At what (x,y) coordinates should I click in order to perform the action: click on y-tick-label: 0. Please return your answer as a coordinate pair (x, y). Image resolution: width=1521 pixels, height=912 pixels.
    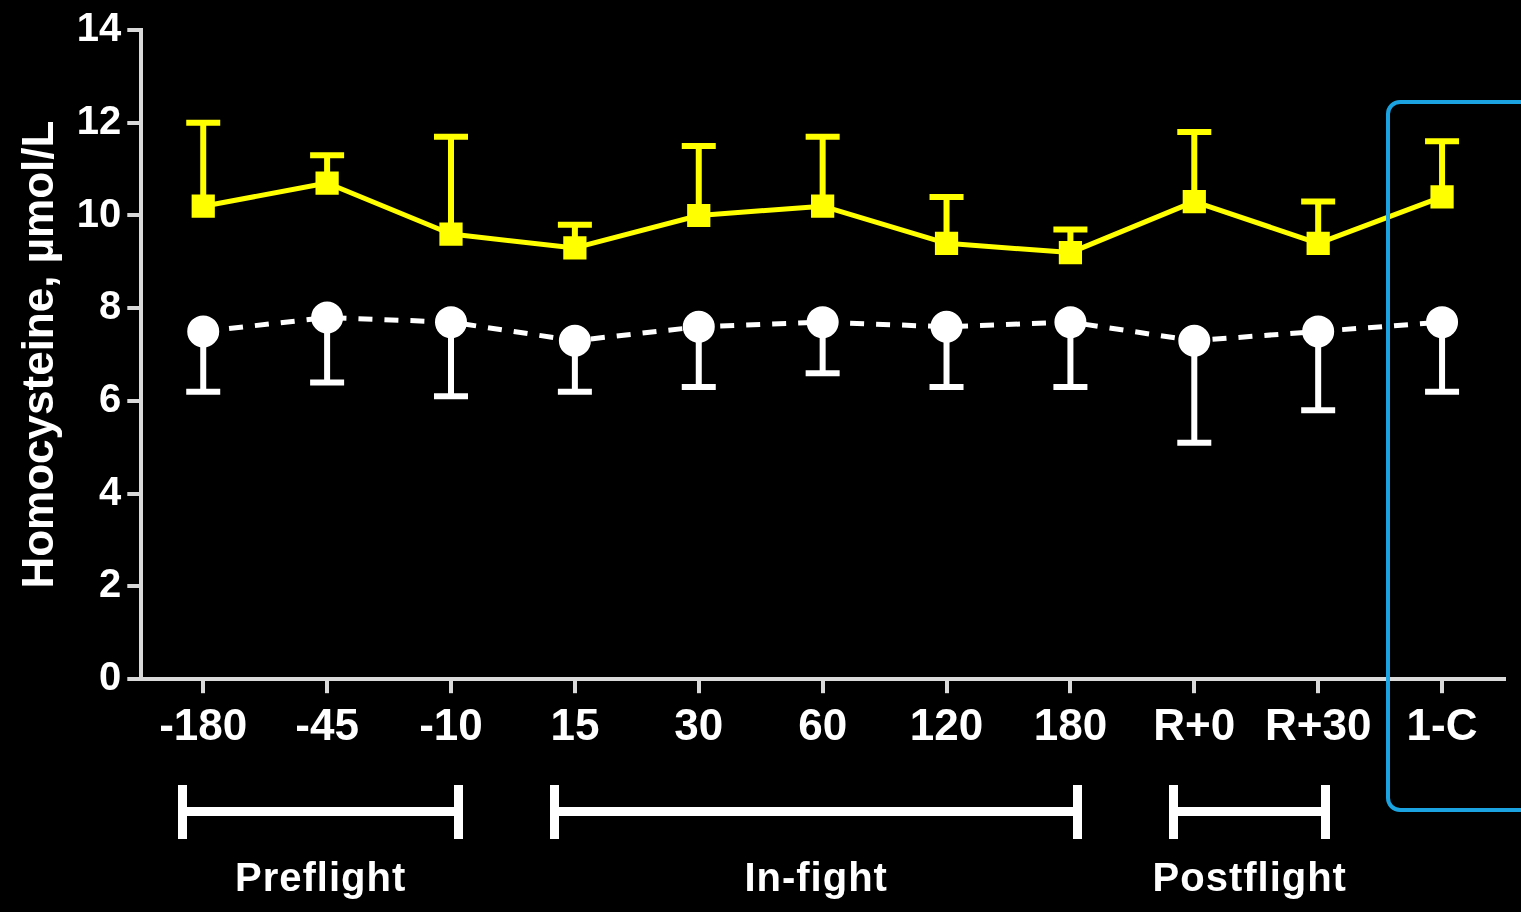
    Looking at the image, I should click on (110, 676).